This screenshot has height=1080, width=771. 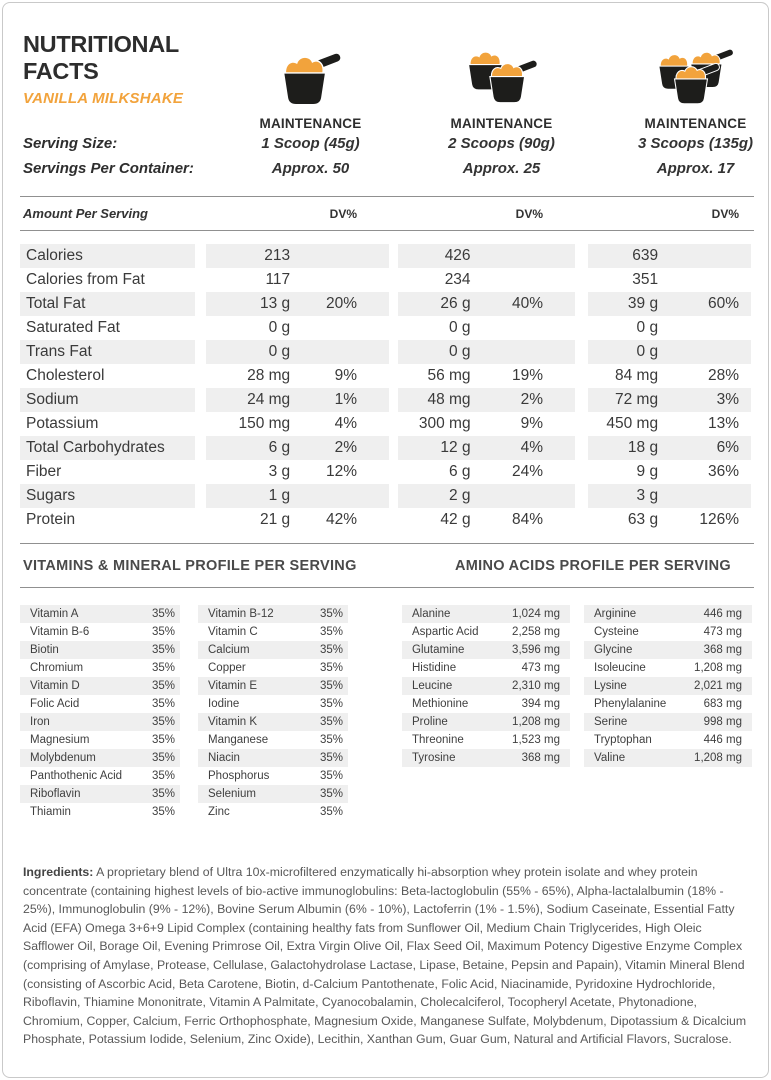 I want to click on amino-acid-value: 683 mg, so click(x=722, y=704).